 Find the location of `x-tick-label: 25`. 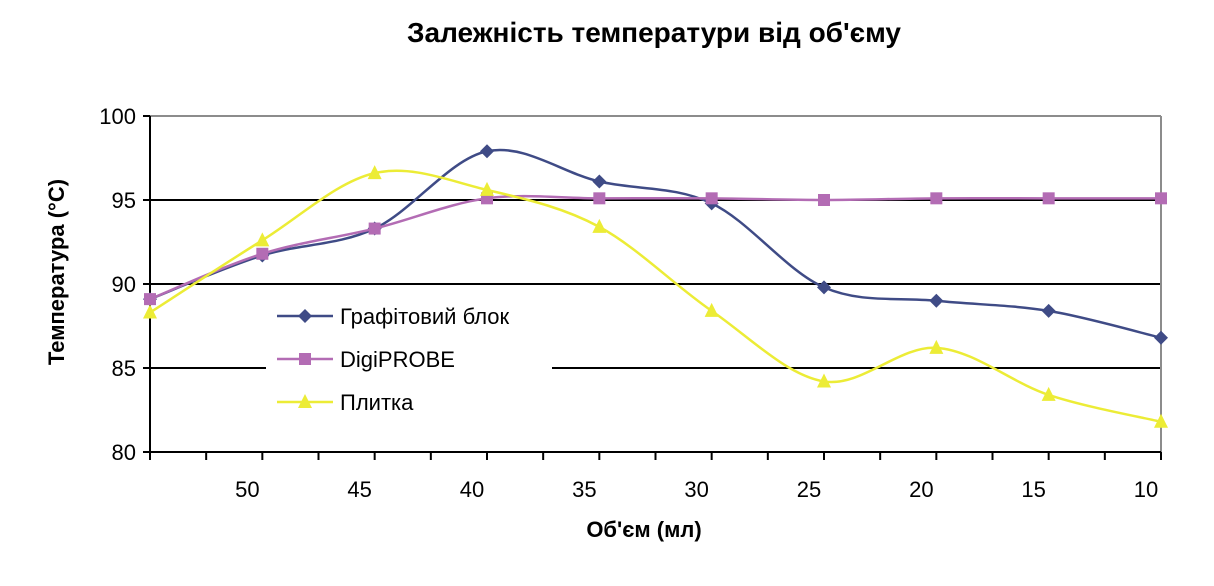

x-tick-label: 25 is located at coordinates (809, 489).